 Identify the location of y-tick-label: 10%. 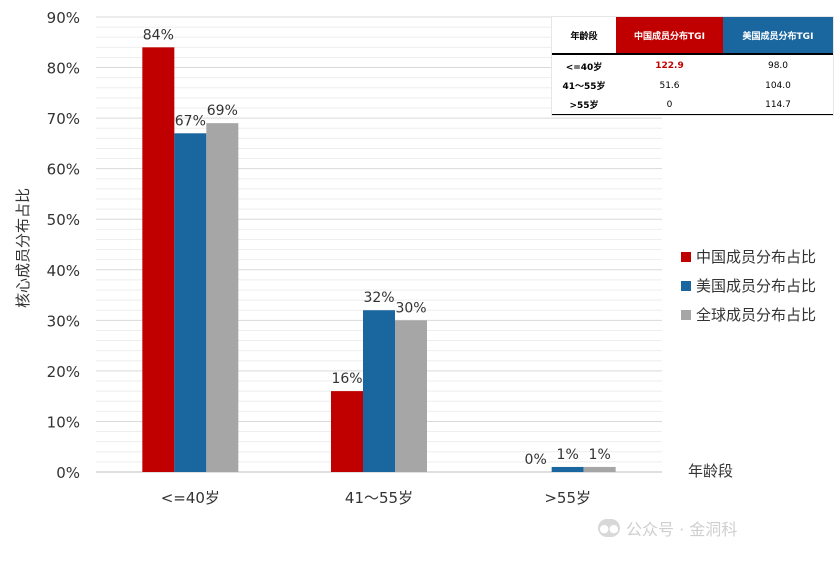
(63, 422).